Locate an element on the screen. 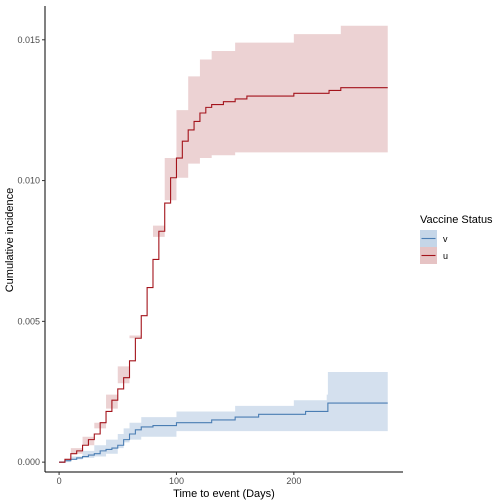 This screenshot has width=504, height=504. y-tick-label: 0.010 is located at coordinates (28, 181).